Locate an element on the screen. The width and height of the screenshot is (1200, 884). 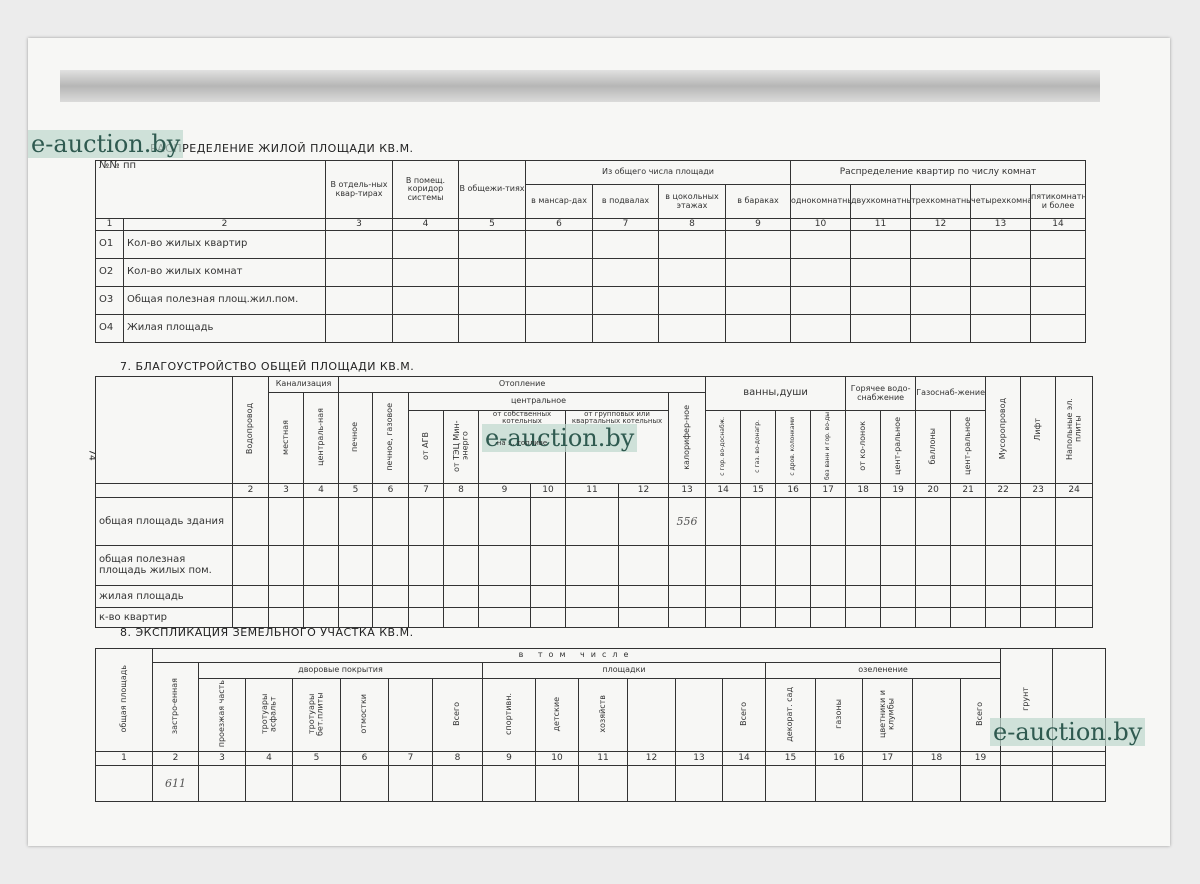
header-blind-area: отмостки is located at coordinates (364, 714).